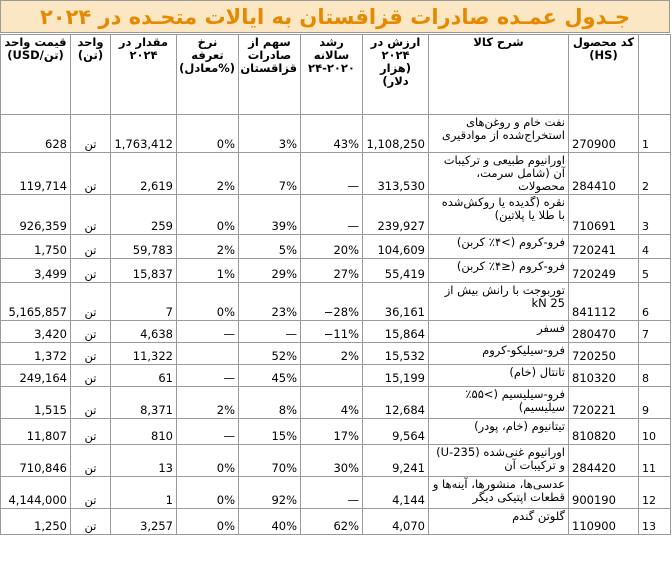 The width and height of the screenshot is (672, 572). Describe the element at coordinates (207, 331) in the screenshot. I see `tariff-cell: —` at that location.